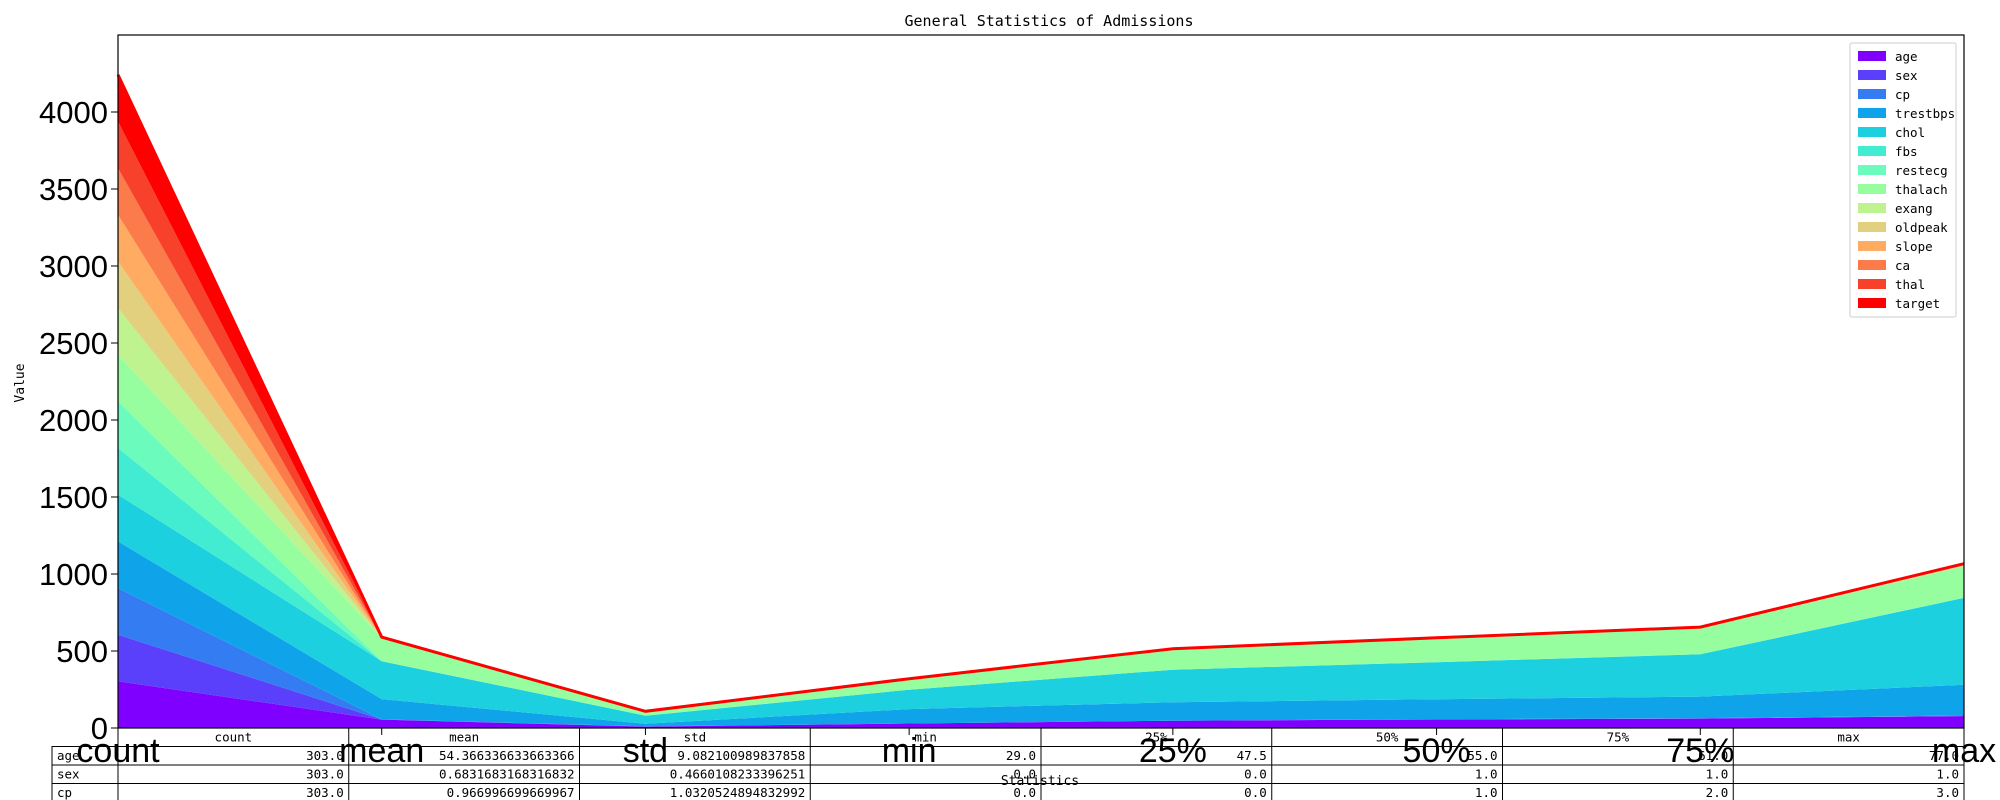 The width and height of the screenshot is (2000, 800). What do you see at coordinates (1618, 737) in the screenshot?
I see `table-header-cell: 75%` at bounding box center [1618, 737].